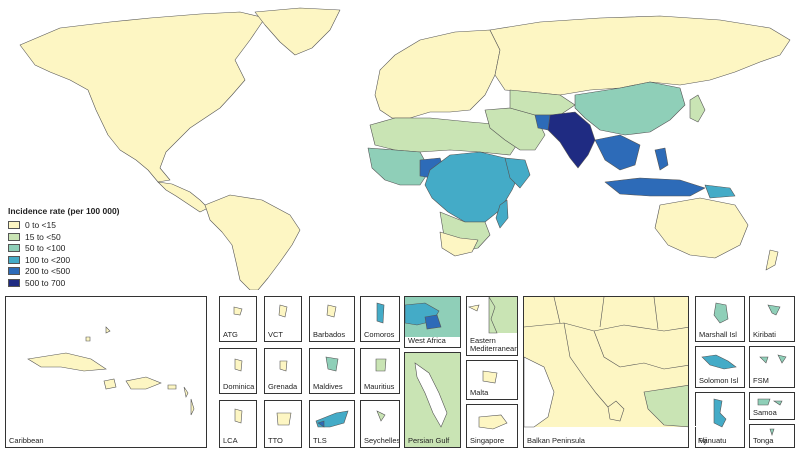  I want to click on inset-atg: ATG, so click(238, 319).